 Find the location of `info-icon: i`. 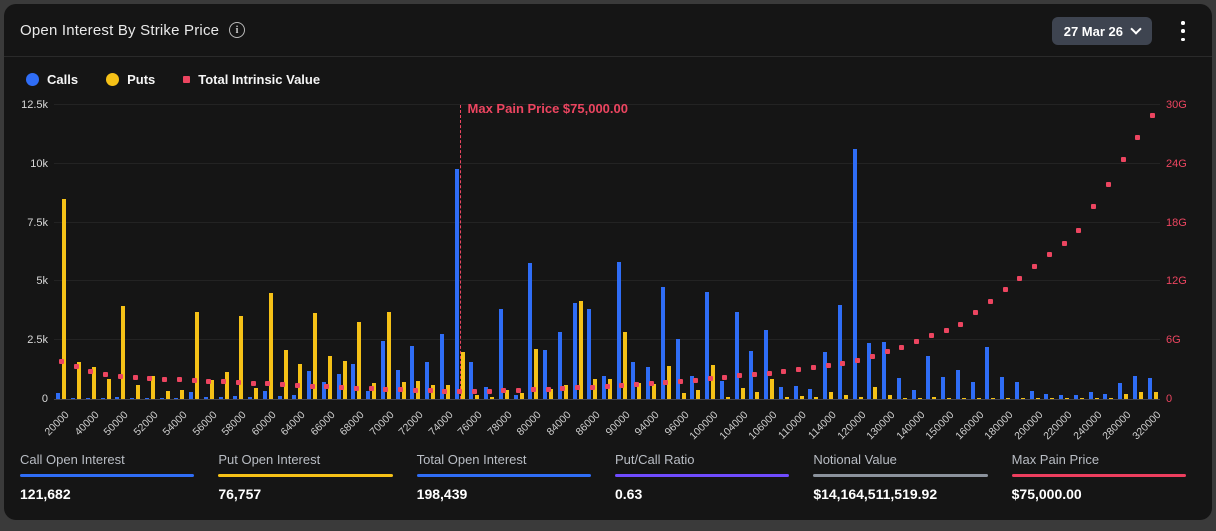

info-icon: i is located at coordinates (237, 30).